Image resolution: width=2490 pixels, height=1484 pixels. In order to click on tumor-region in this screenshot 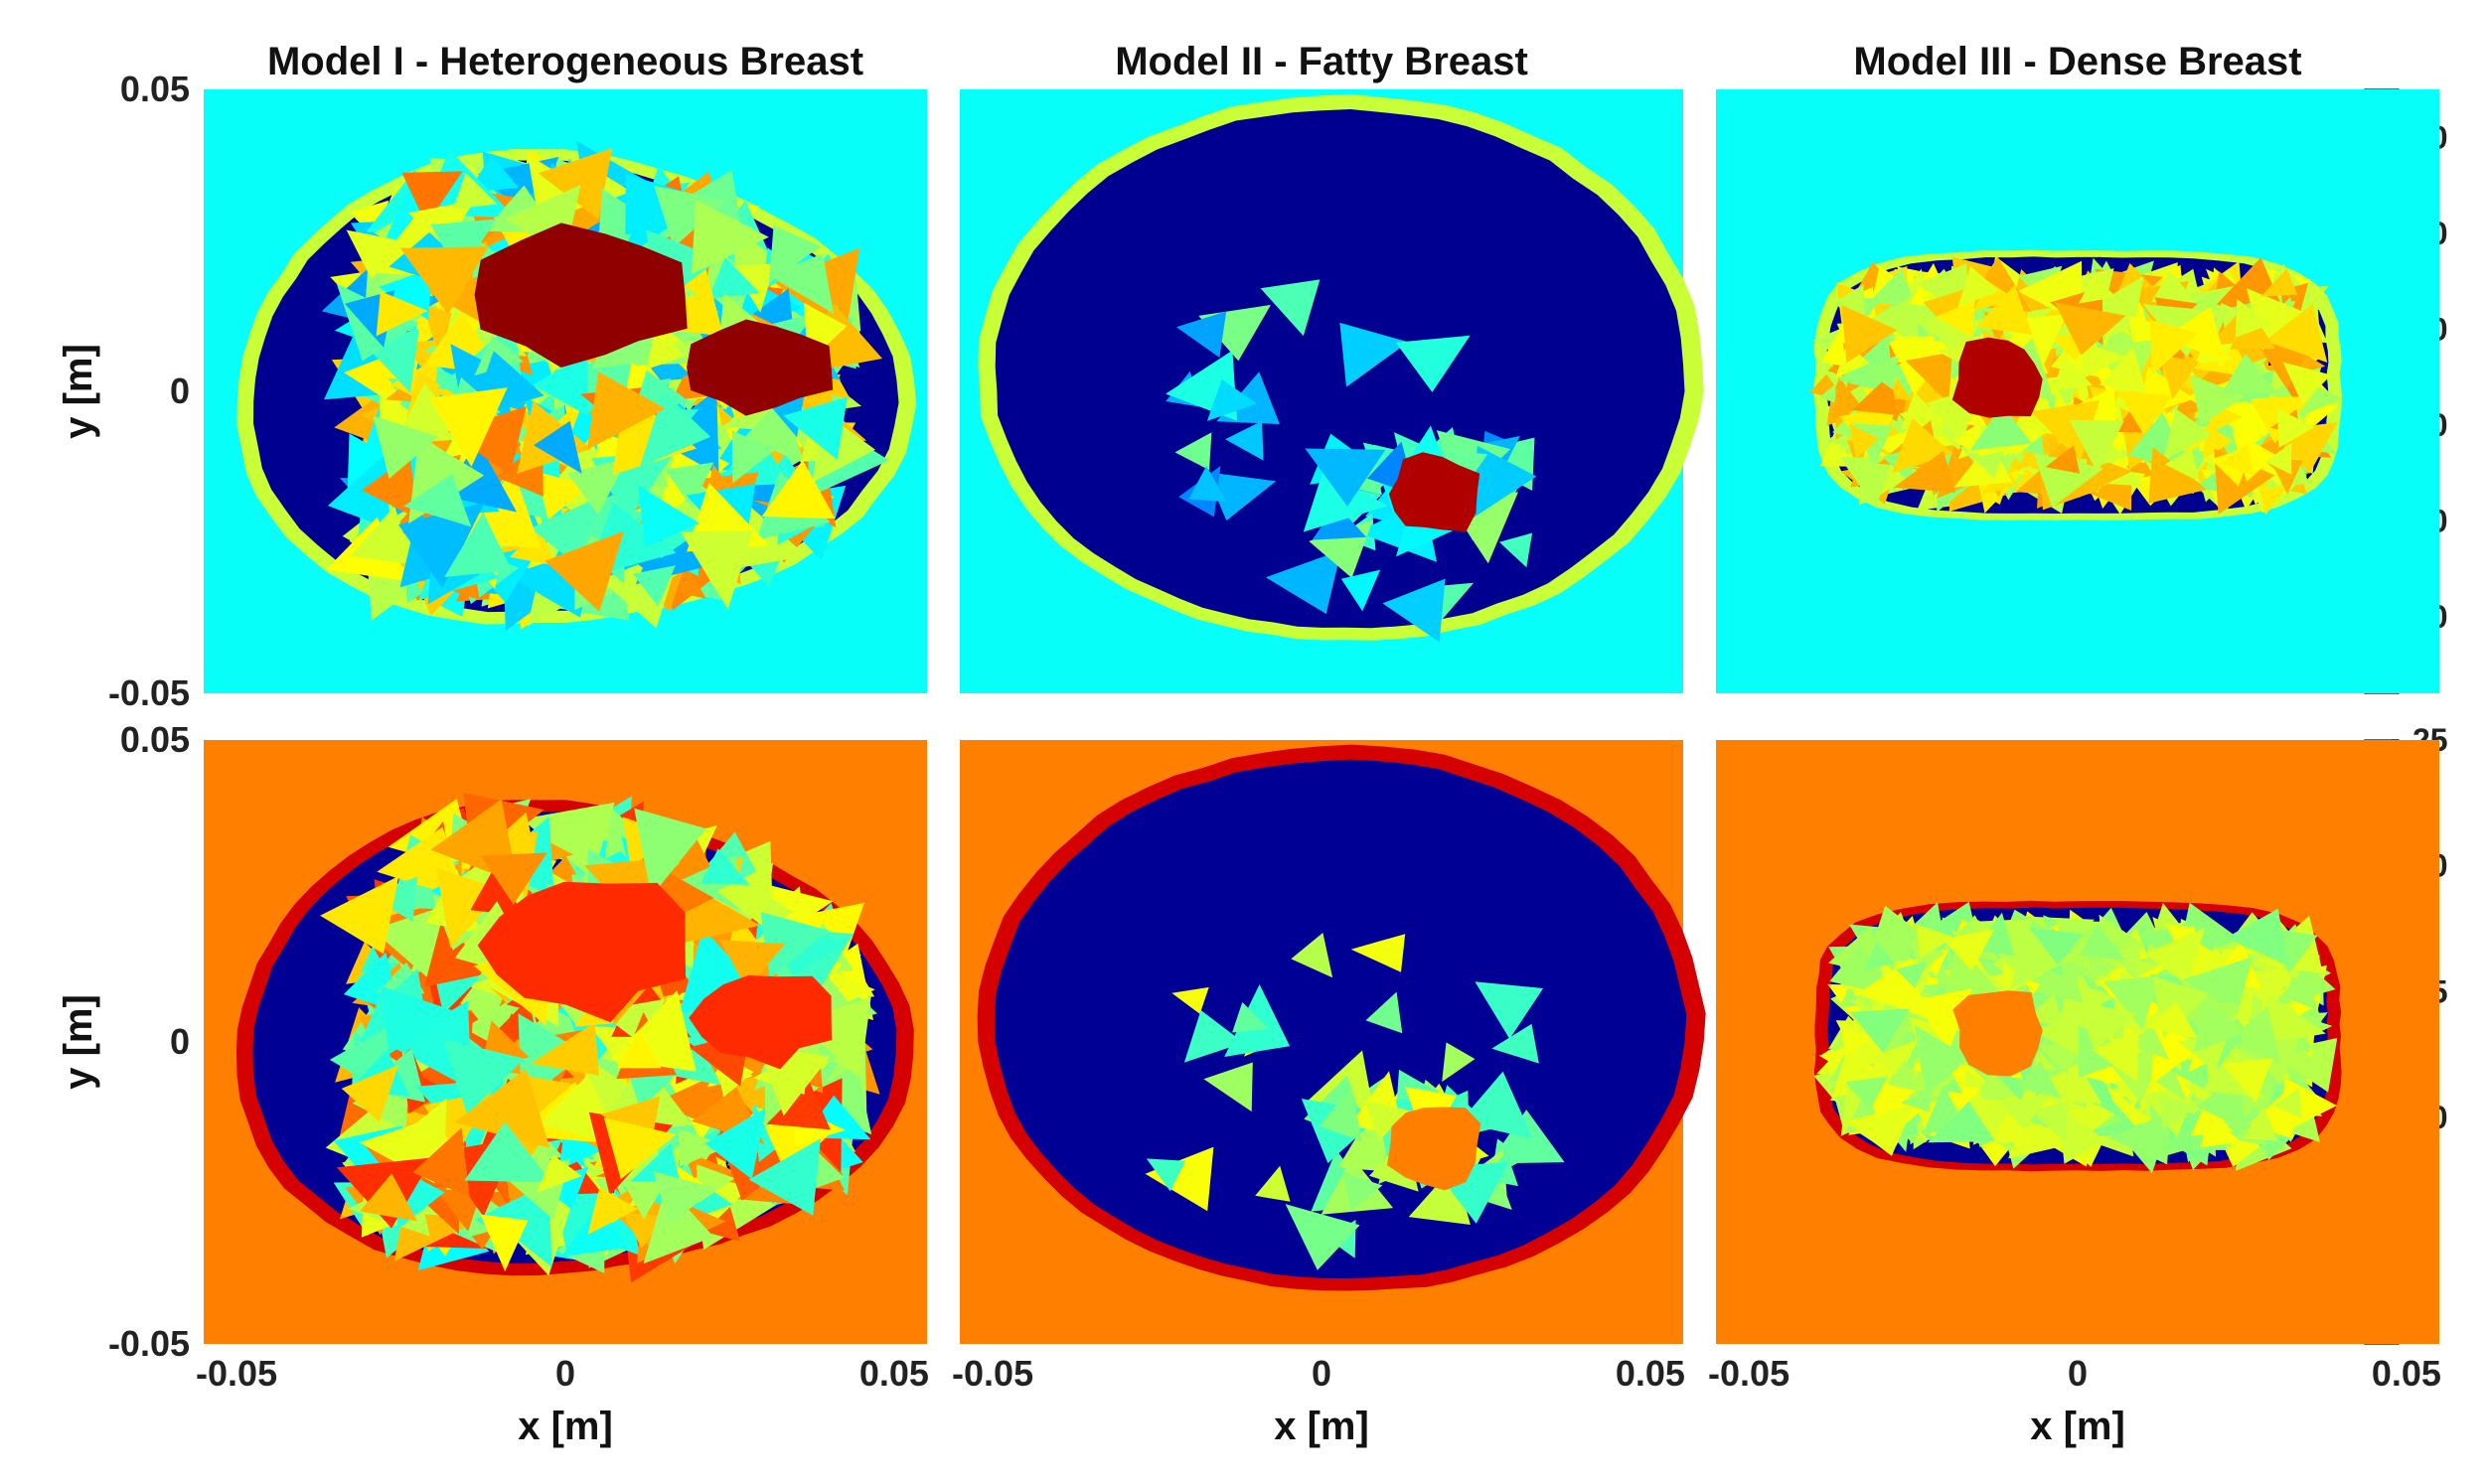, I will do `click(1434, 492)`.